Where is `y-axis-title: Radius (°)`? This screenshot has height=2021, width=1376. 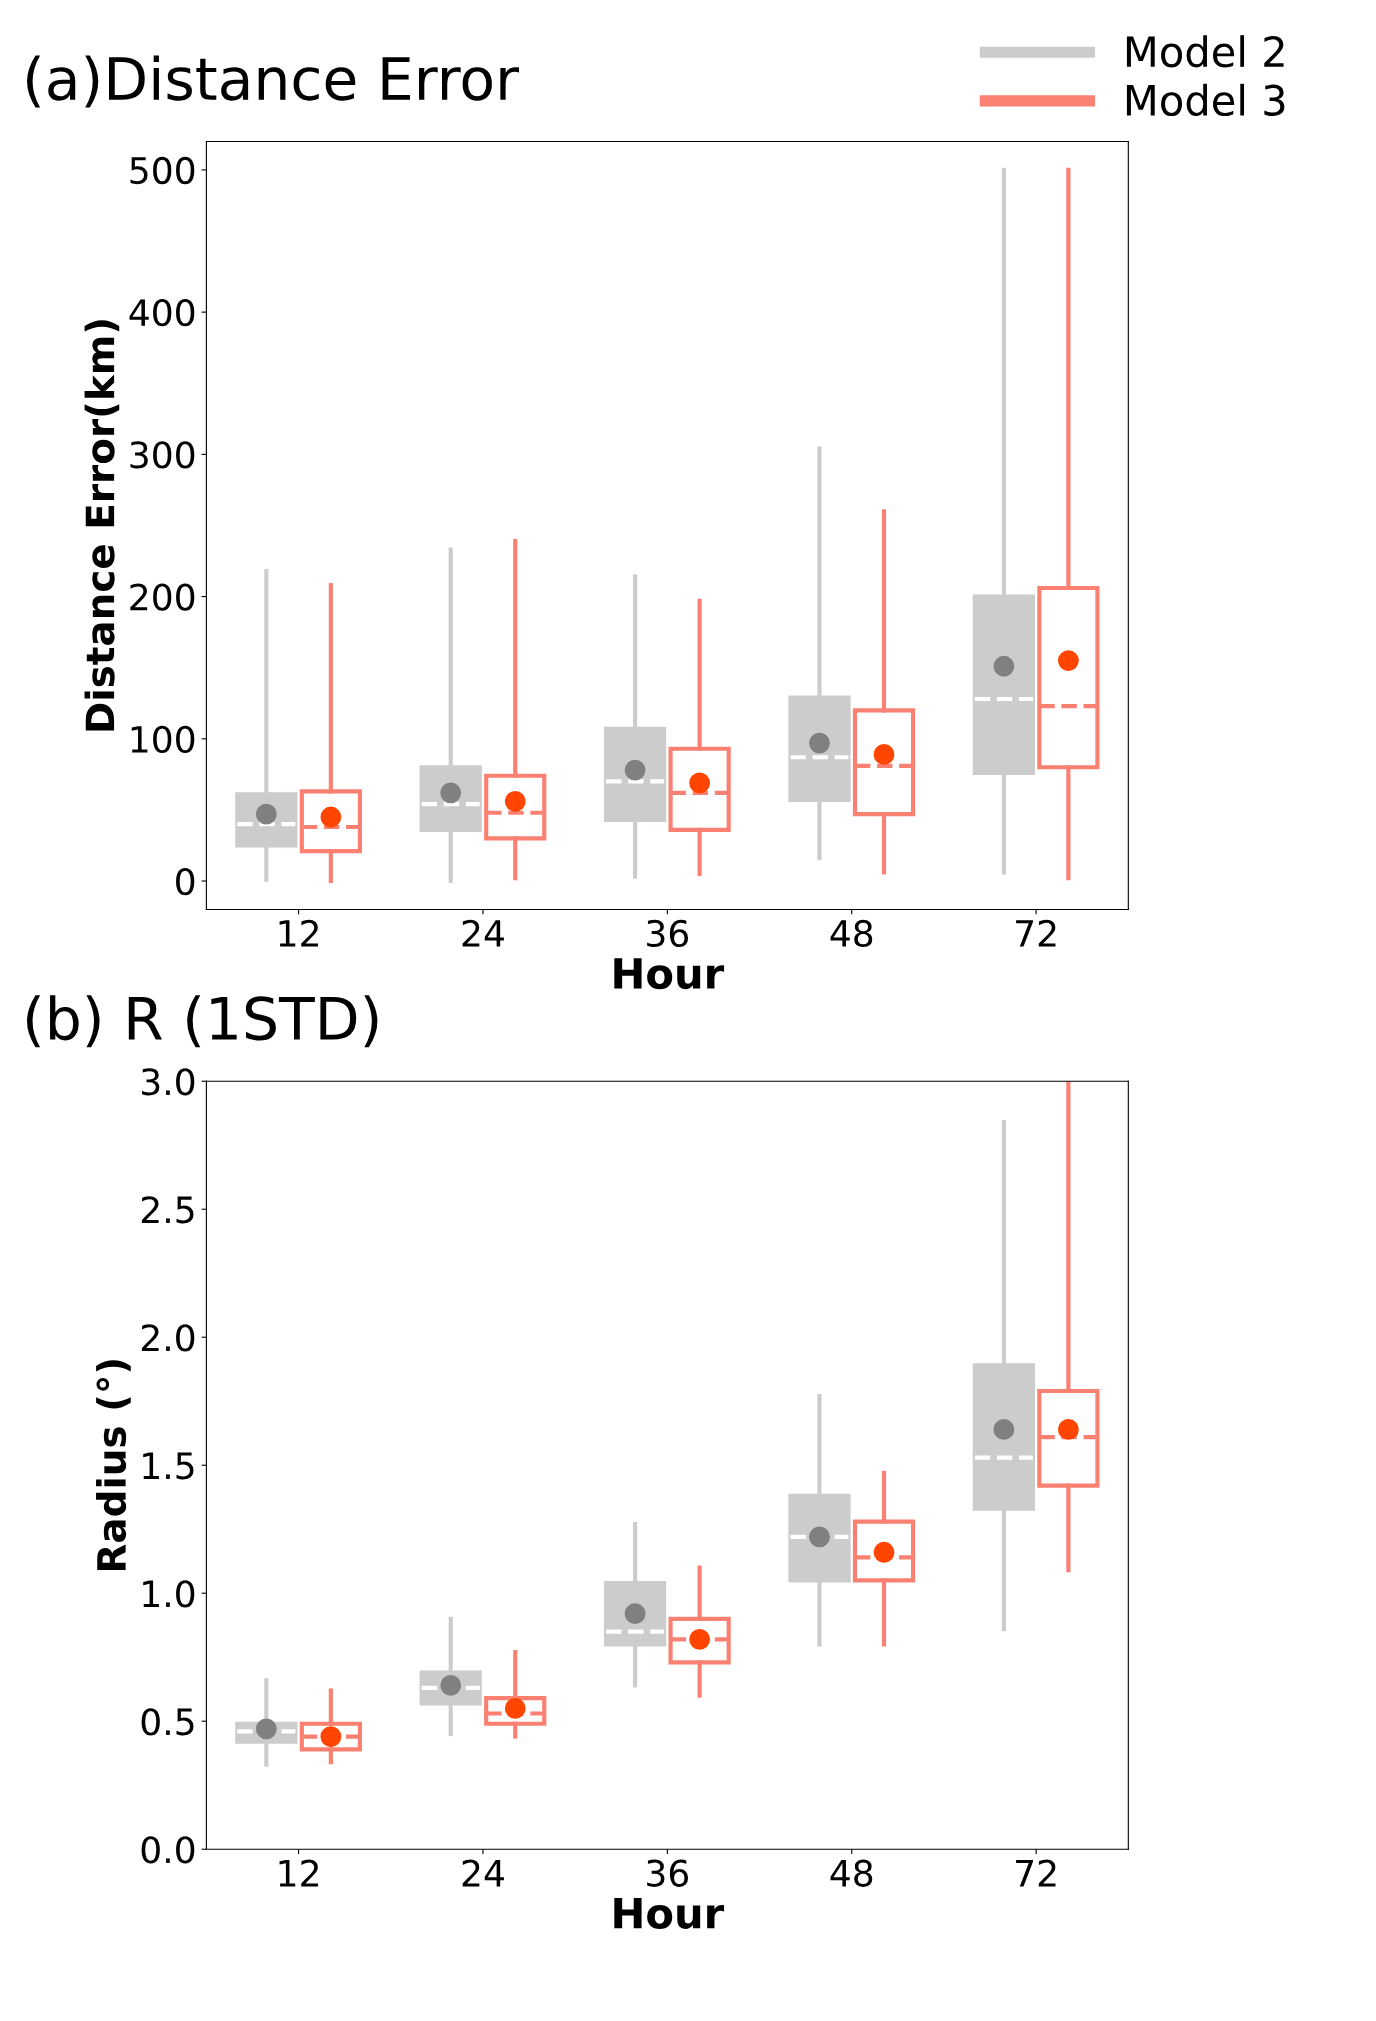
y-axis-title: Radius (°) is located at coordinates (113, 1465).